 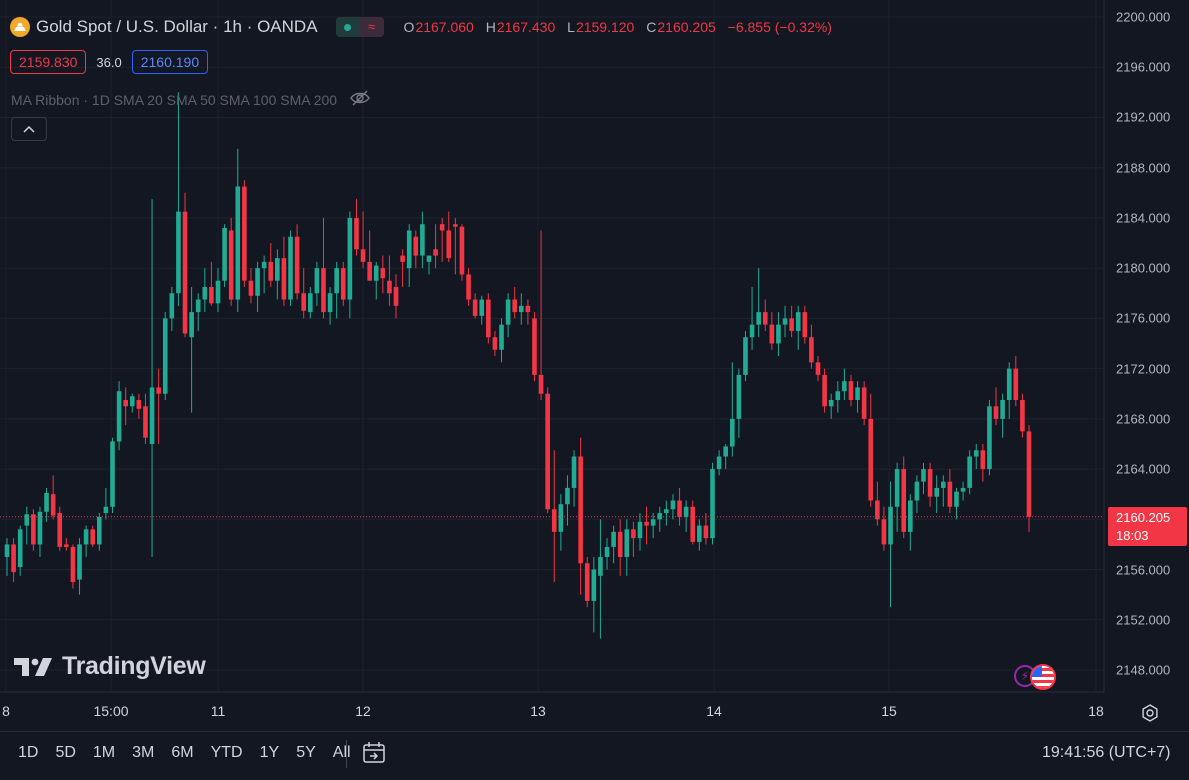 What do you see at coordinates (269, 752) in the screenshot?
I see `range-1y: 1Y` at bounding box center [269, 752].